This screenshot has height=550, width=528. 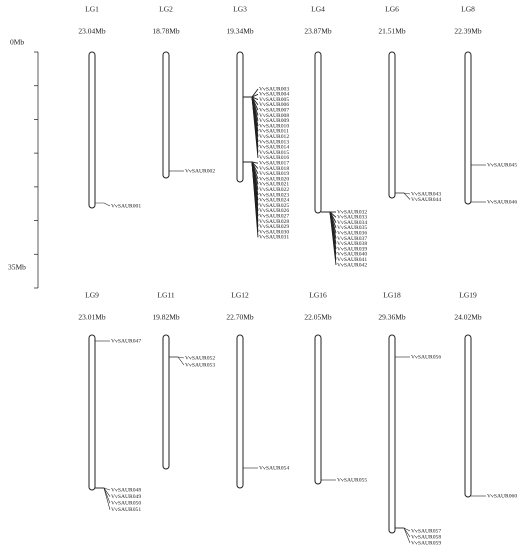 I want to click on gene-label: VvSAUR046, so click(x=502, y=202).